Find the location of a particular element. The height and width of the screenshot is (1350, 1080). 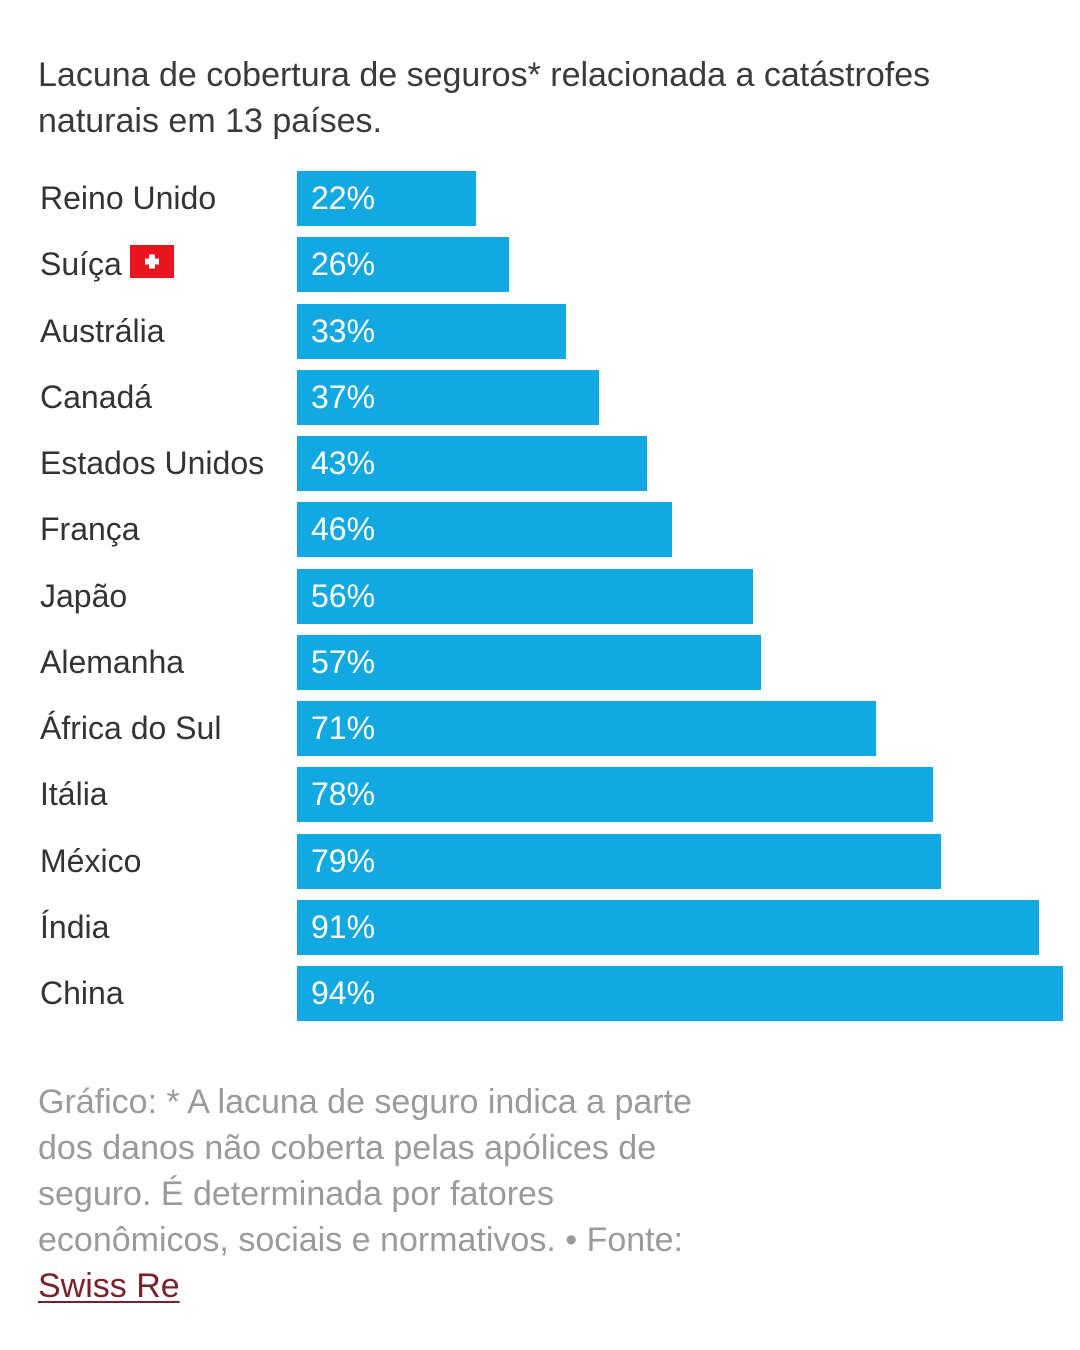

category-label-text: Austrália is located at coordinates (102, 330).